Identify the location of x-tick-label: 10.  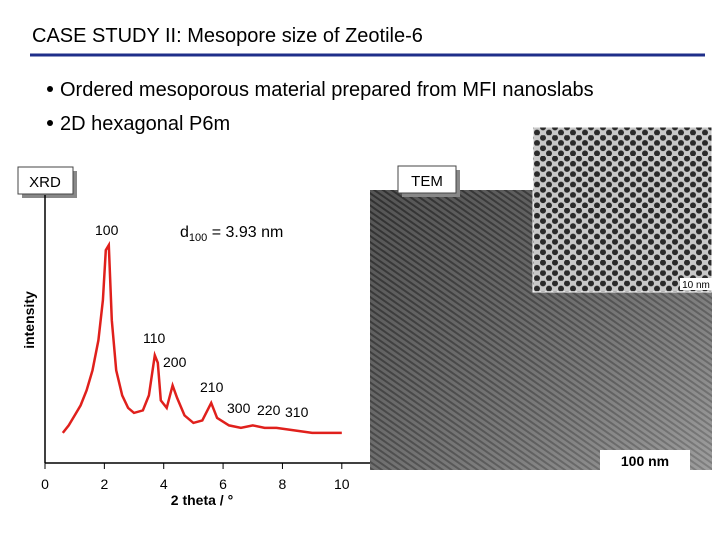
(342, 484).